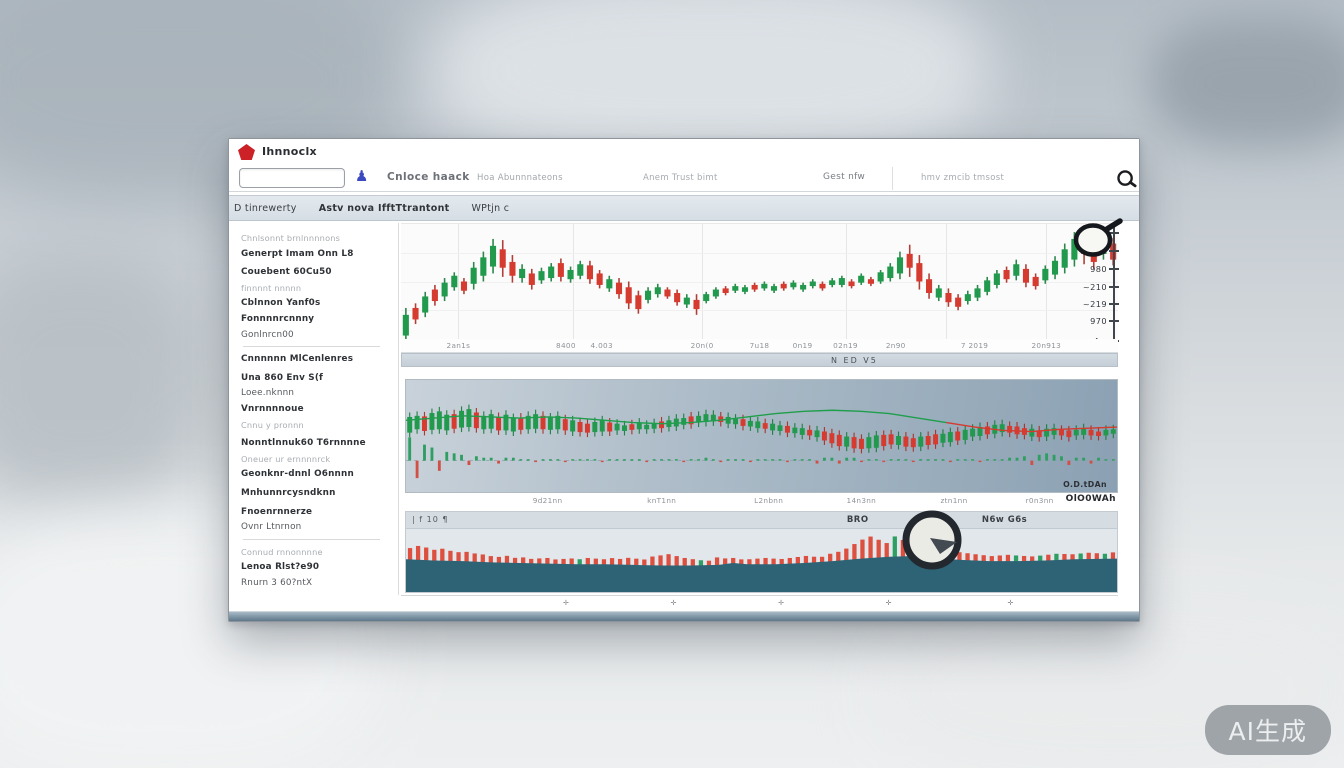 The width and height of the screenshot is (1344, 768). What do you see at coordinates (267, 334) in the screenshot?
I see `sidebar-item: Gonlnrcn00` at bounding box center [267, 334].